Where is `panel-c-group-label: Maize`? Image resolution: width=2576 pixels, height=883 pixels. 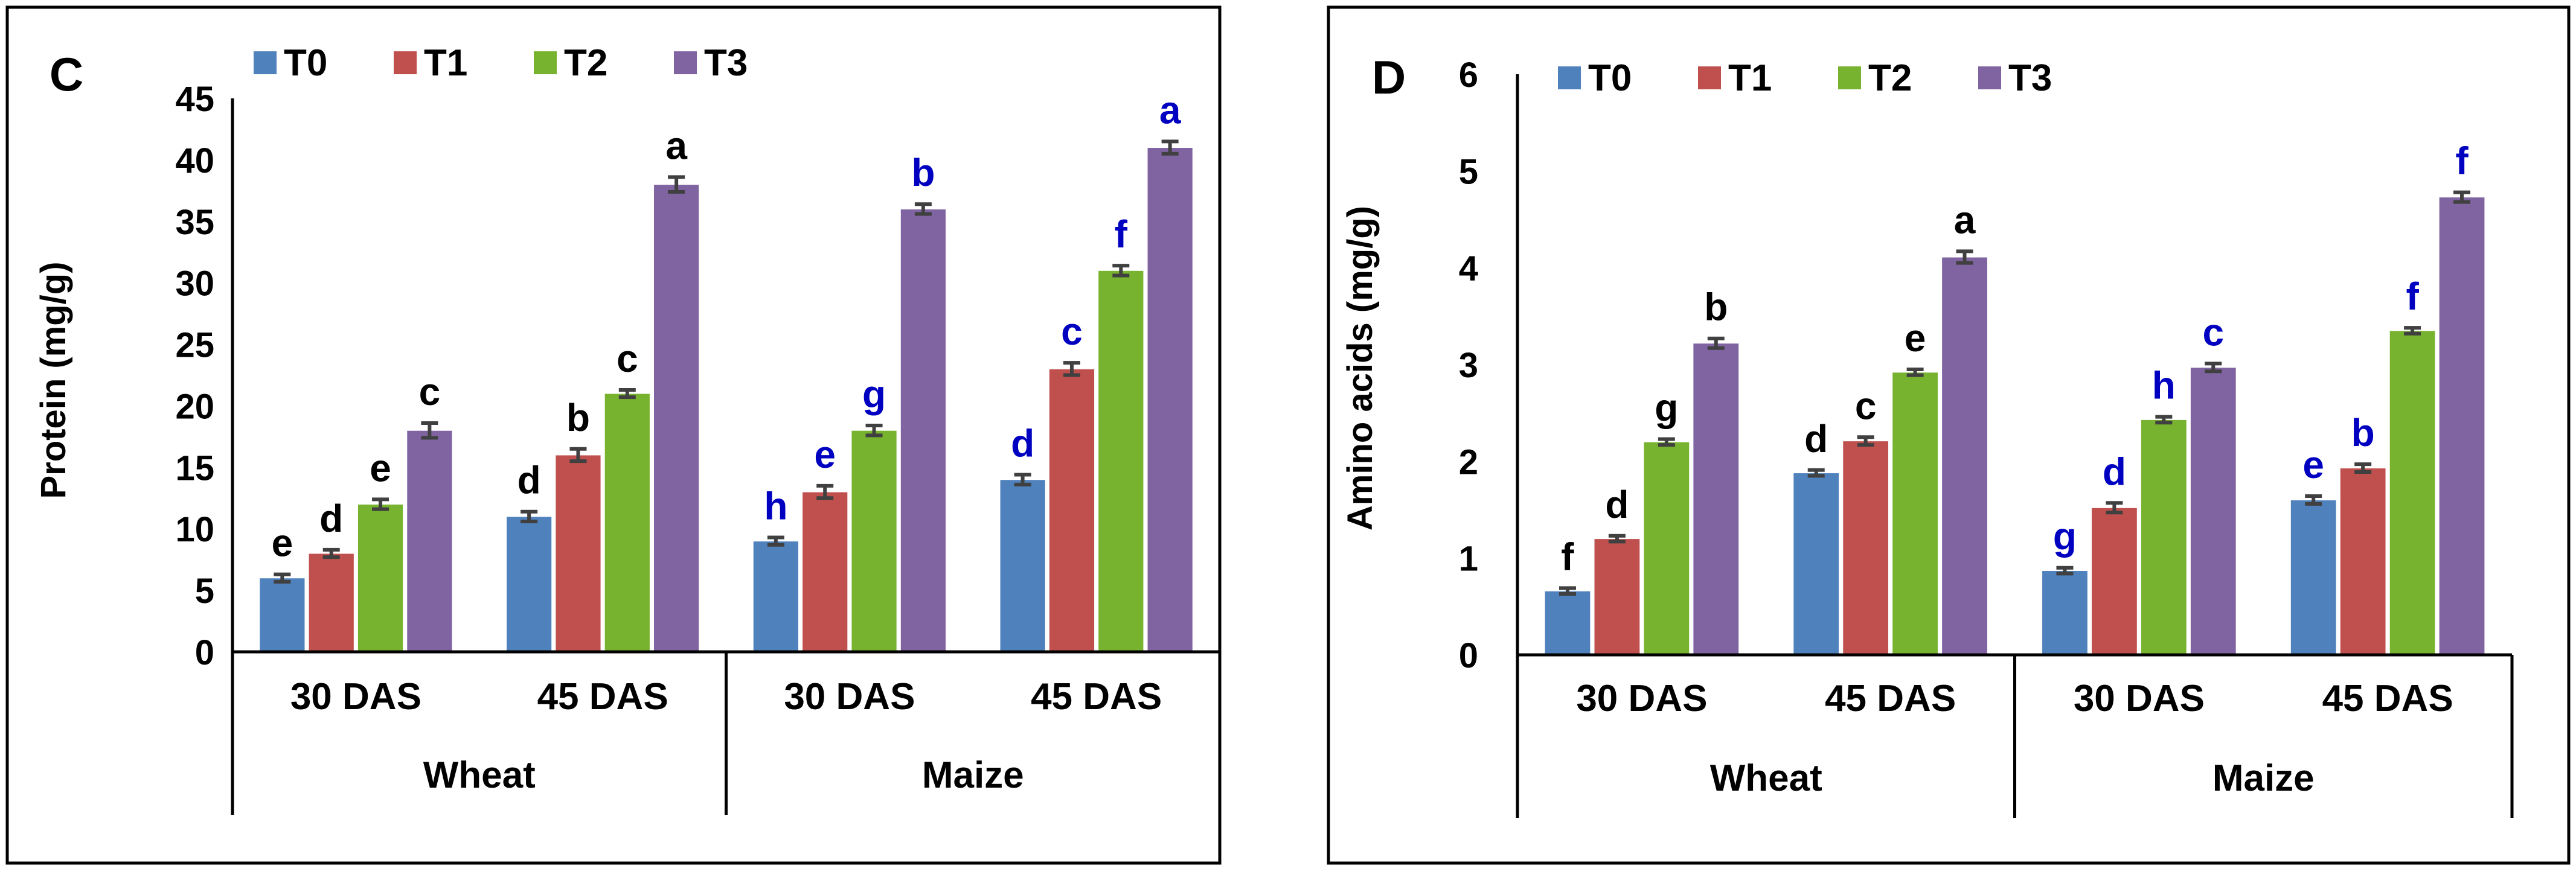 panel-c-group-label: Maize is located at coordinates (973, 775).